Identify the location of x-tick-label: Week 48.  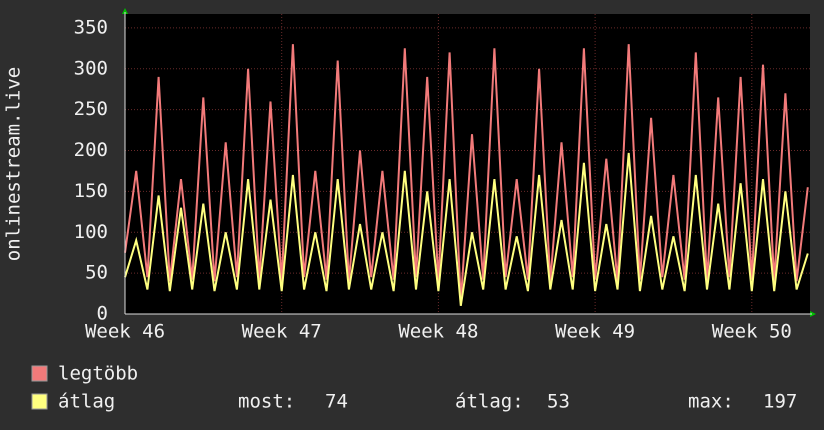
(438, 332).